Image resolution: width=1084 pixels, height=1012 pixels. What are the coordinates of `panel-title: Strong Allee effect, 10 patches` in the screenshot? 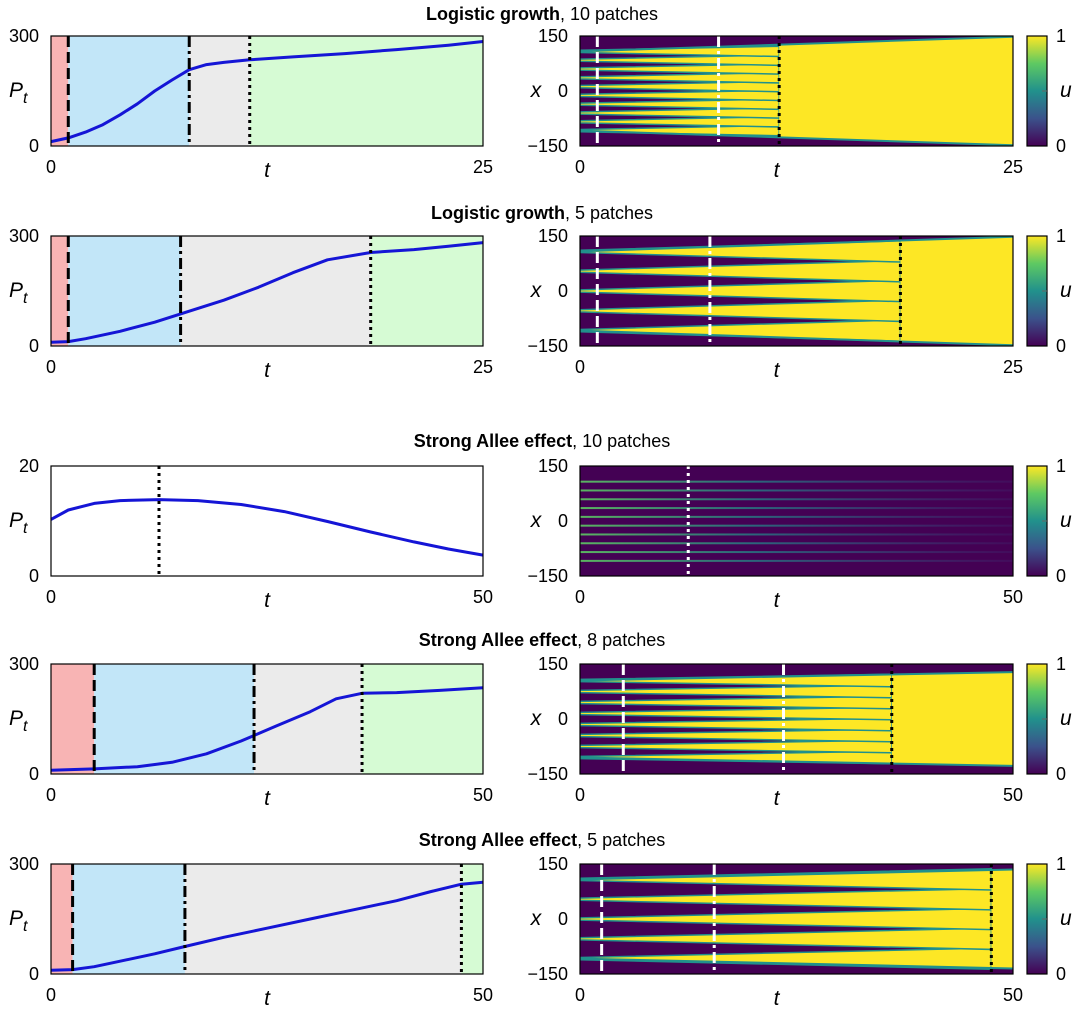 It's located at (542, 441).